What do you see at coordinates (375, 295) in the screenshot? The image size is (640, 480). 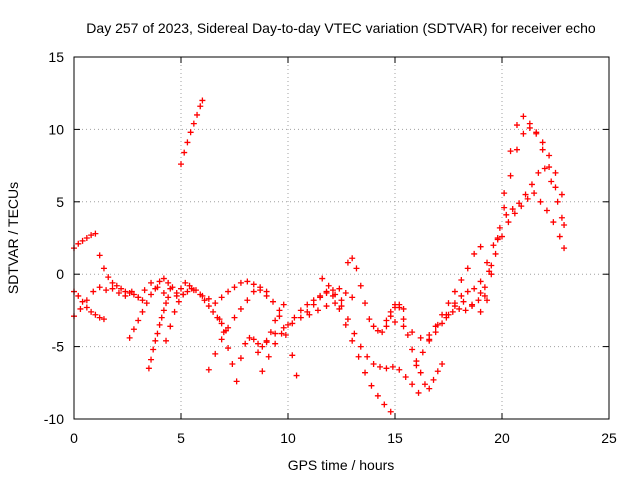 I see `series-arc-o` at bounding box center [375, 295].